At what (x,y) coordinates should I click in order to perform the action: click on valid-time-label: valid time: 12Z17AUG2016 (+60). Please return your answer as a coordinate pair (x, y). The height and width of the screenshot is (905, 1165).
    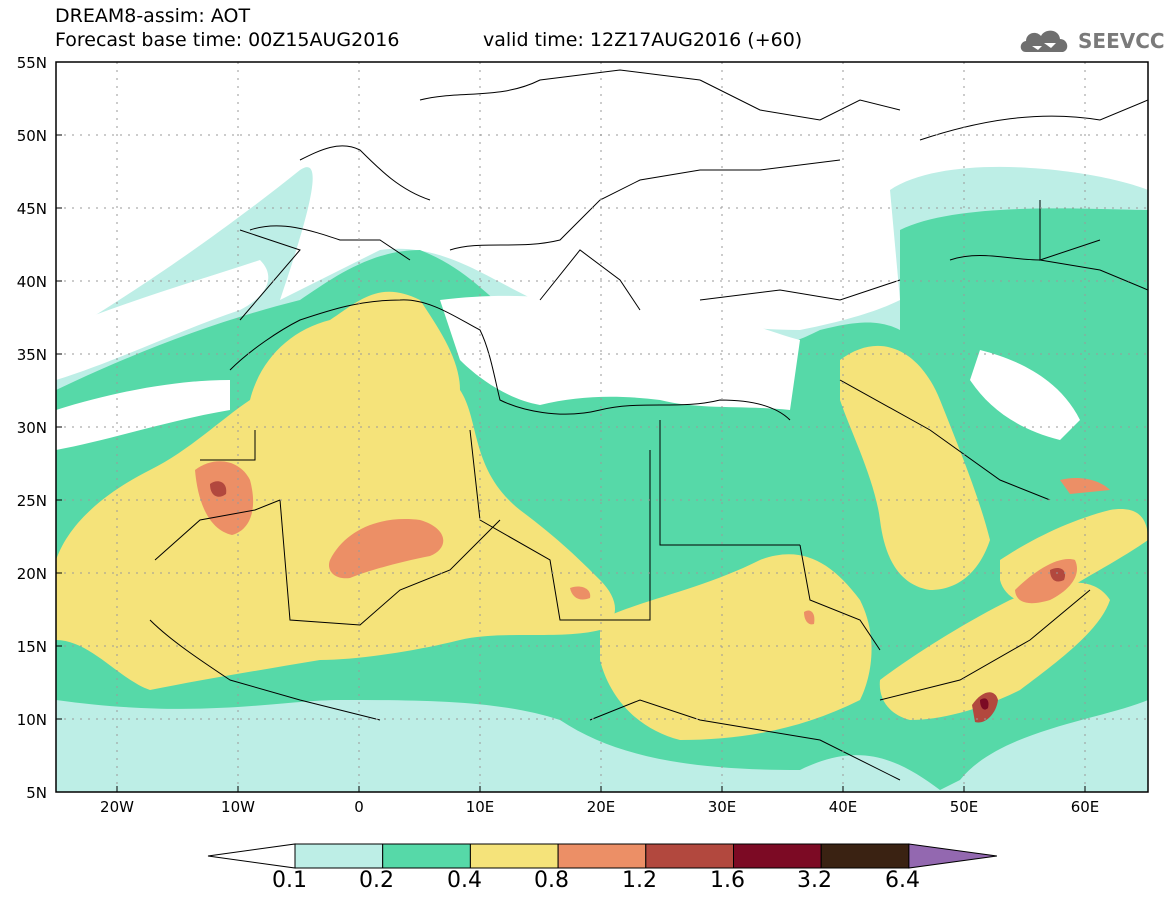
    Looking at the image, I should click on (643, 40).